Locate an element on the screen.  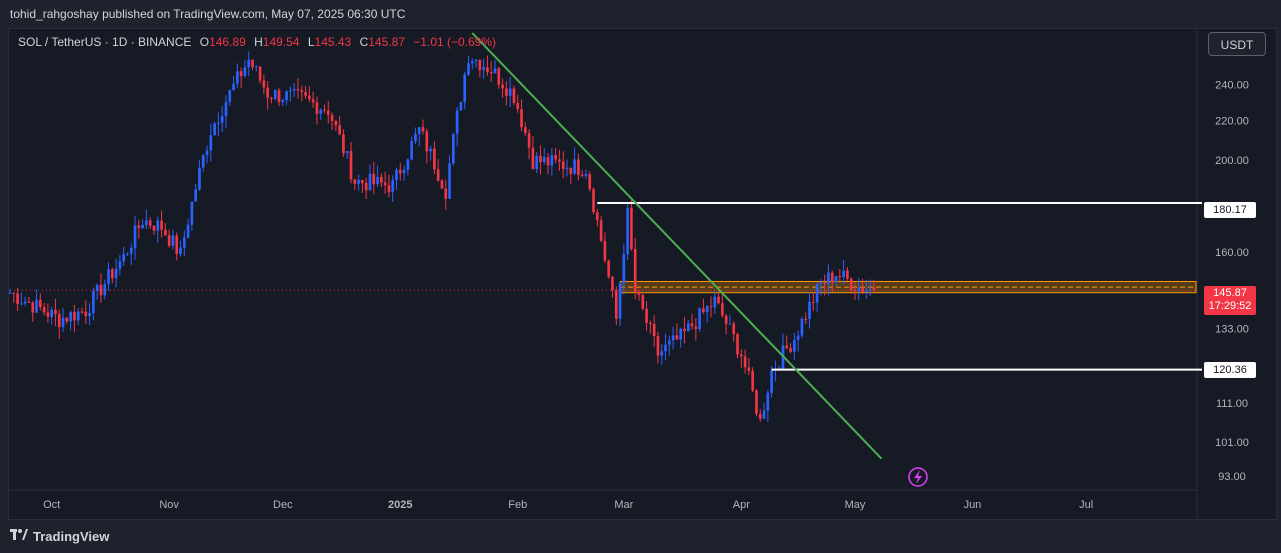
y-tick-label: 160.00 is located at coordinates (1232, 253).